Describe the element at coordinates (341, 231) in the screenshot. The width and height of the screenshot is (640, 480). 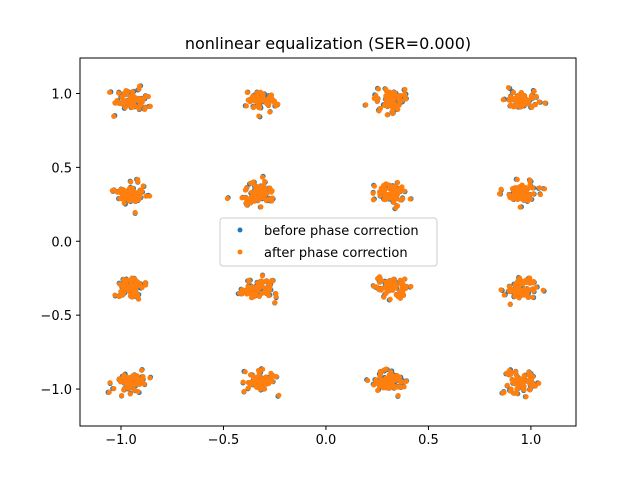
I see `legend-label-before: before phase correction` at that location.